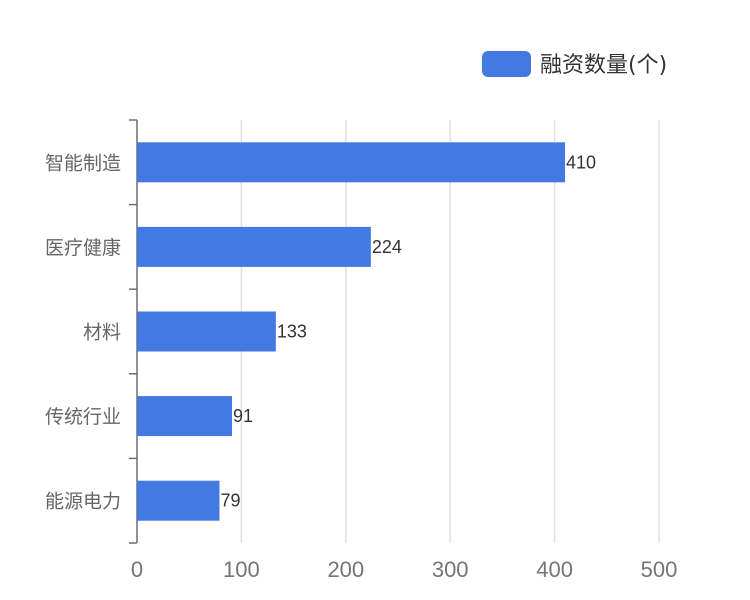  I want to click on x-tick-label: 100, so click(241, 569).